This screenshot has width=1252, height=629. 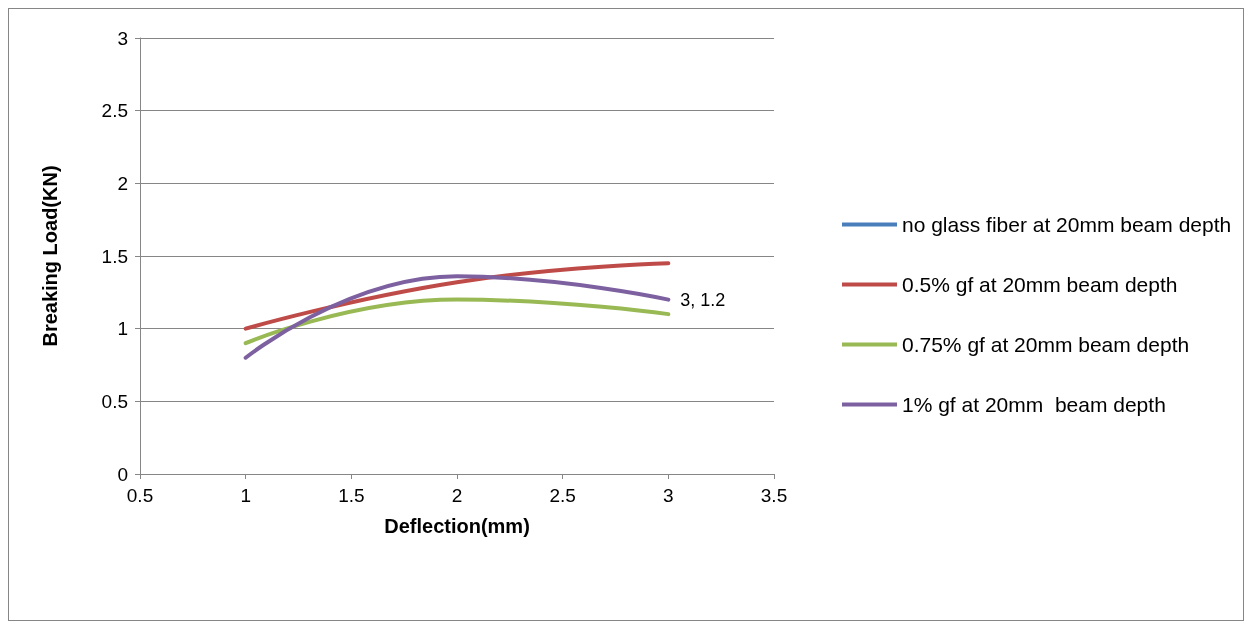 What do you see at coordinates (1040, 284) in the screenshot?
I see `legend-label: 0.5% gf at 20mm beam depth` at bounding box center [1040, 284].